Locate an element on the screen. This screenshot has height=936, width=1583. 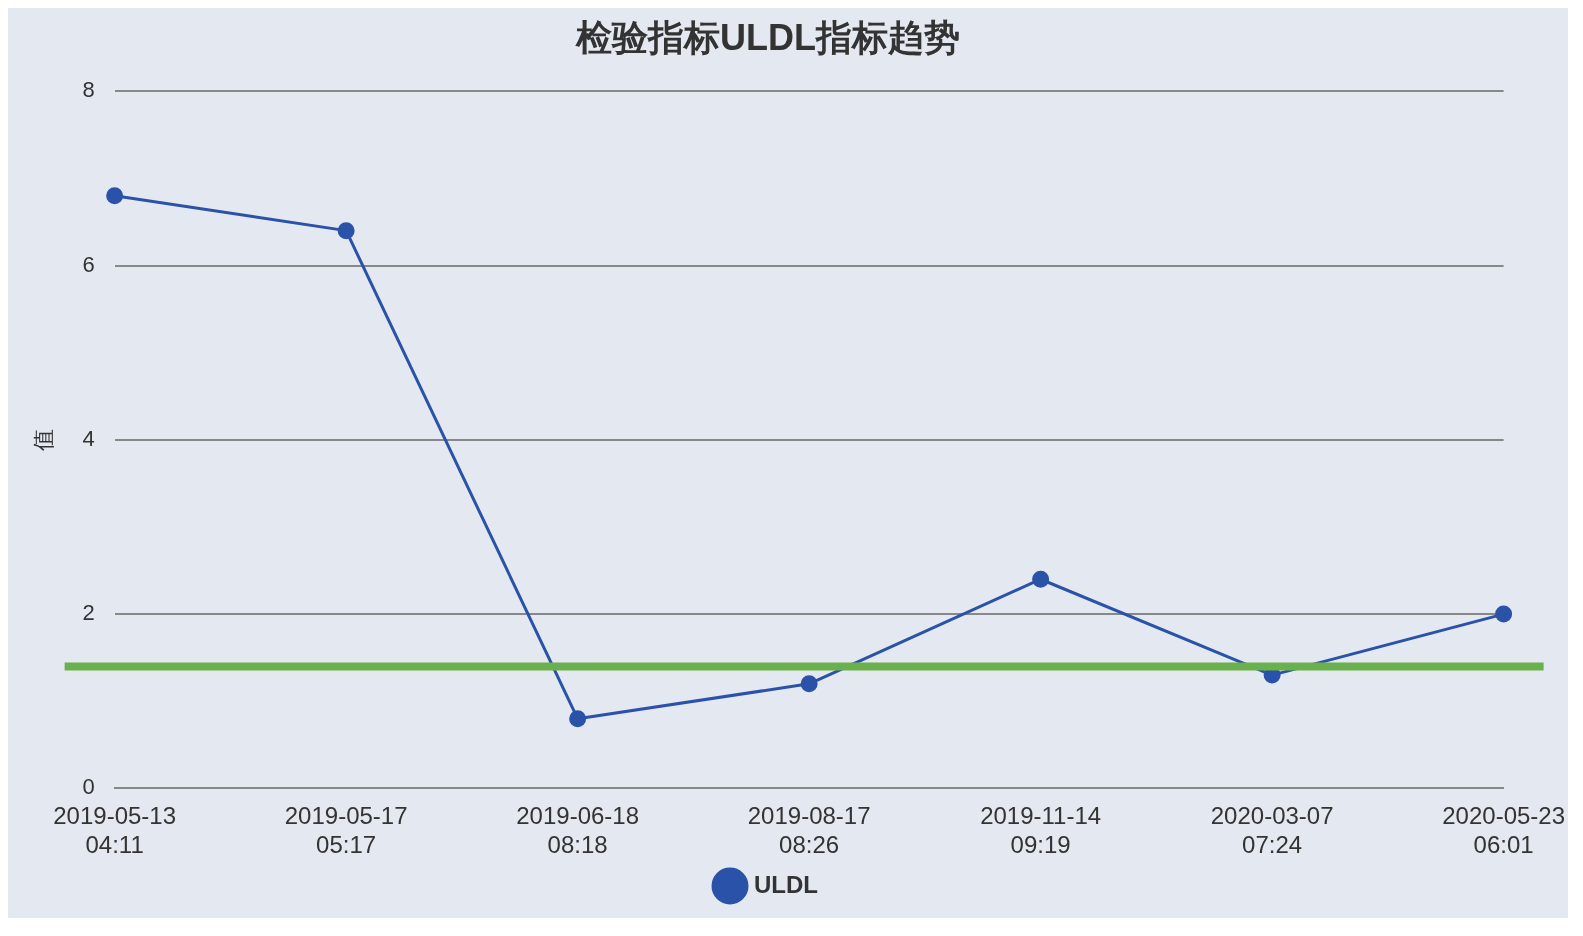
chart-title: 检验指标ULDL指标趋势 is located at coordinates (767, 37).